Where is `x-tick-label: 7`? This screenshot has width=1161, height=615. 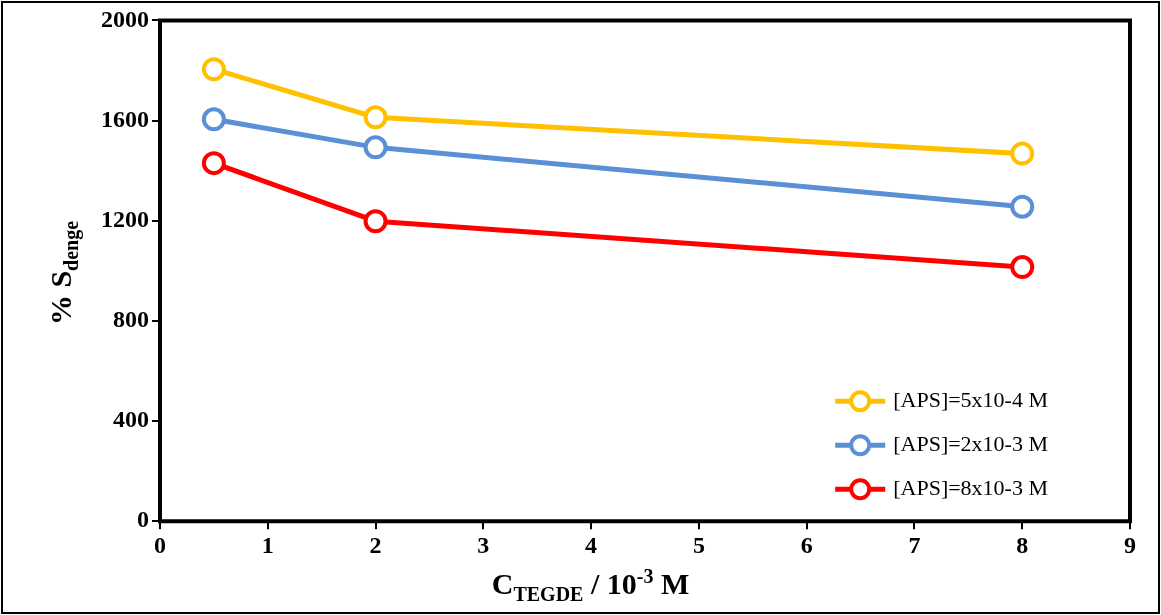
x-tick-label: 7 is located at coordinates (914, 544).